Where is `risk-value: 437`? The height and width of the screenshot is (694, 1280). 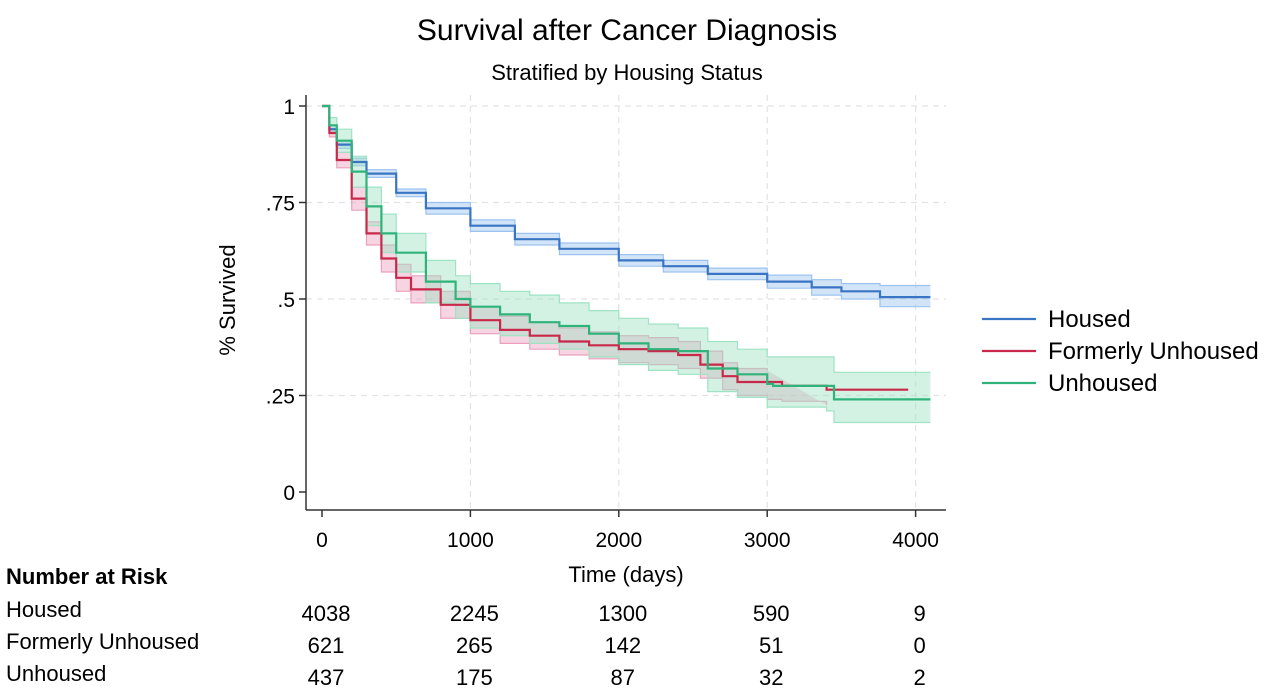
risk-value: 437 is located at coordinates (326, 677).